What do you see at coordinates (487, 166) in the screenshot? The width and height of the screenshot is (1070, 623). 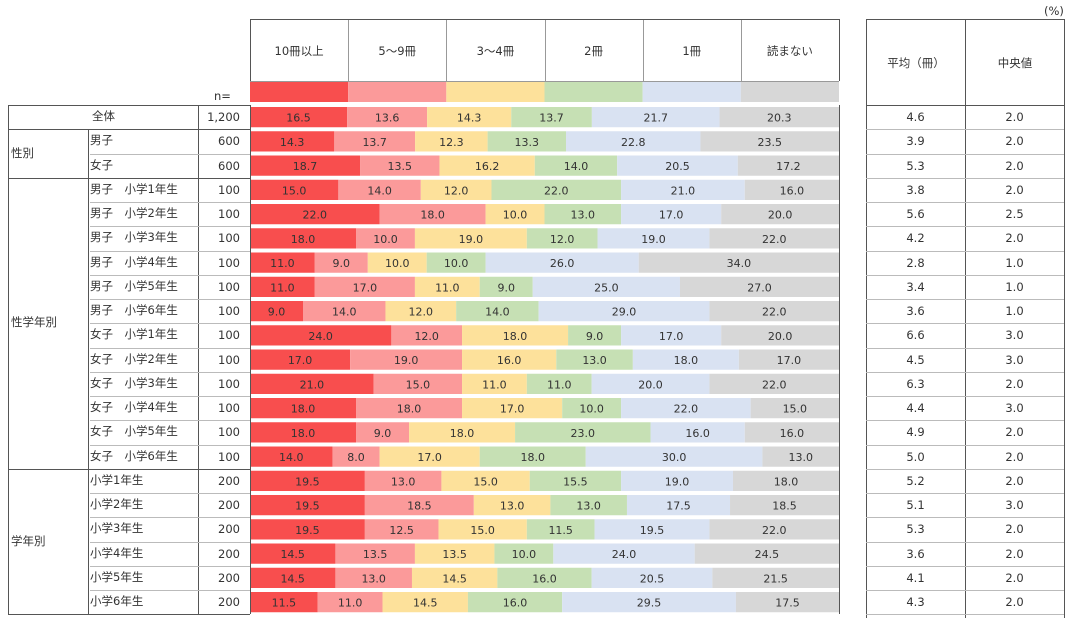 I see `bar-segment-label: 16.2` at bounding box center [487, 166].